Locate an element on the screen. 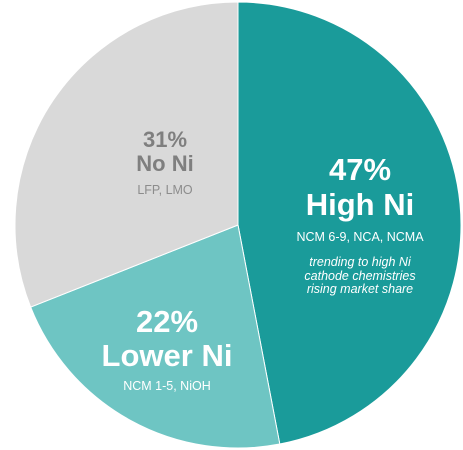  label-no-ni: 31% No Ni LFP, LMO is located at coordinates (165, 162).